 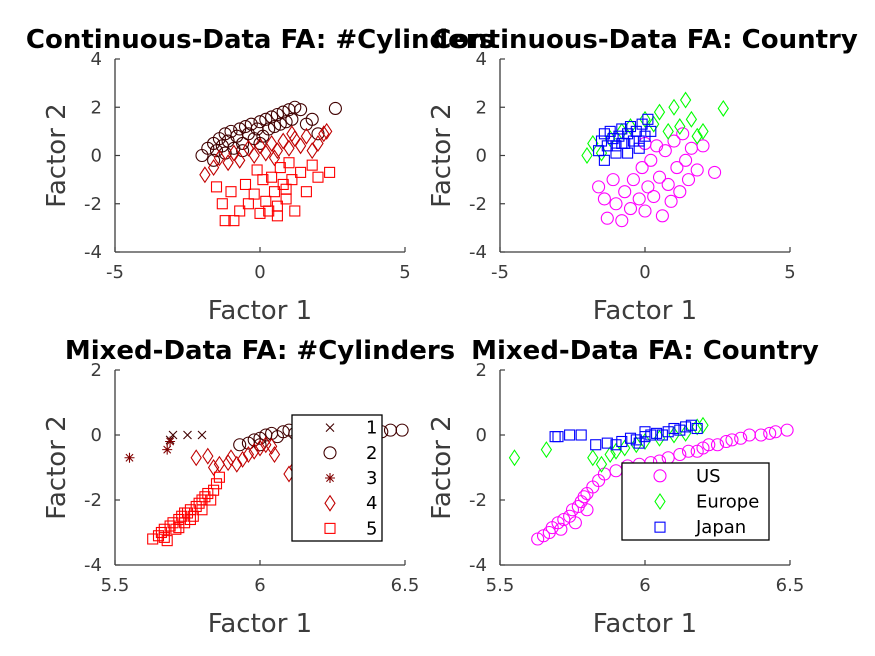 I want to click on y-tick-label: 2, so click(x=96, y=107).